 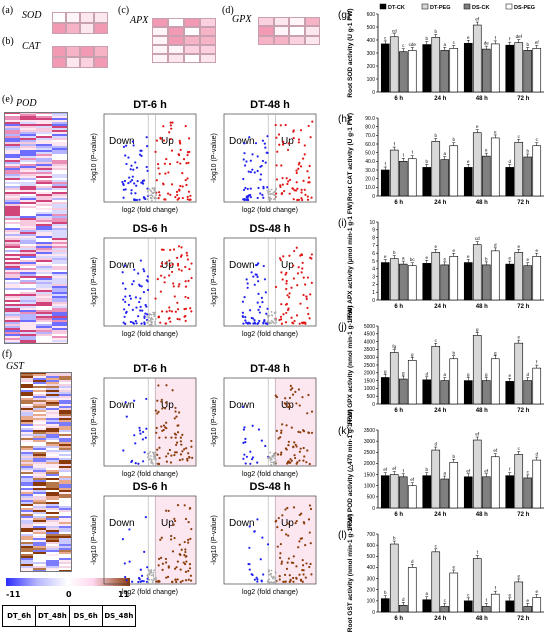 What do you see at coordinates (369, 335) in the screenshot?
I see `y-tick-label: 4500` at bounding box center [369, 335].